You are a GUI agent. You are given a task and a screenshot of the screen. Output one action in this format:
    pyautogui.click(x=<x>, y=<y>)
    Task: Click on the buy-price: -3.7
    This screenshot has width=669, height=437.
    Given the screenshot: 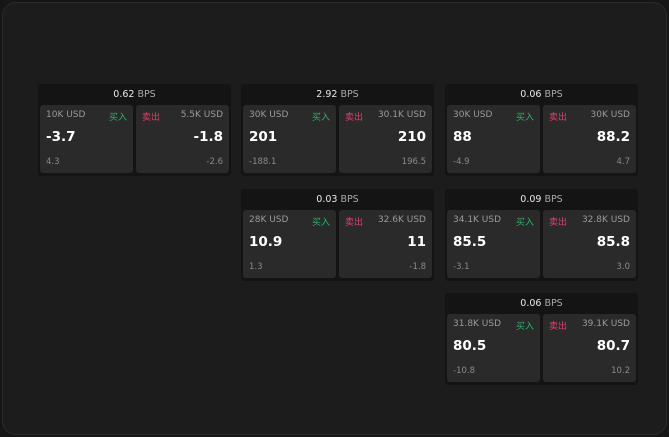 What is the action you would take?
    pyautogui.click(x=61, y=137)
    